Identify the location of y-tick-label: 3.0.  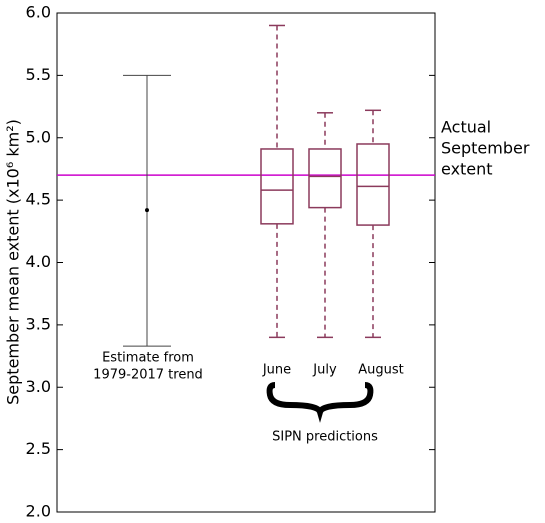
(38, 386).